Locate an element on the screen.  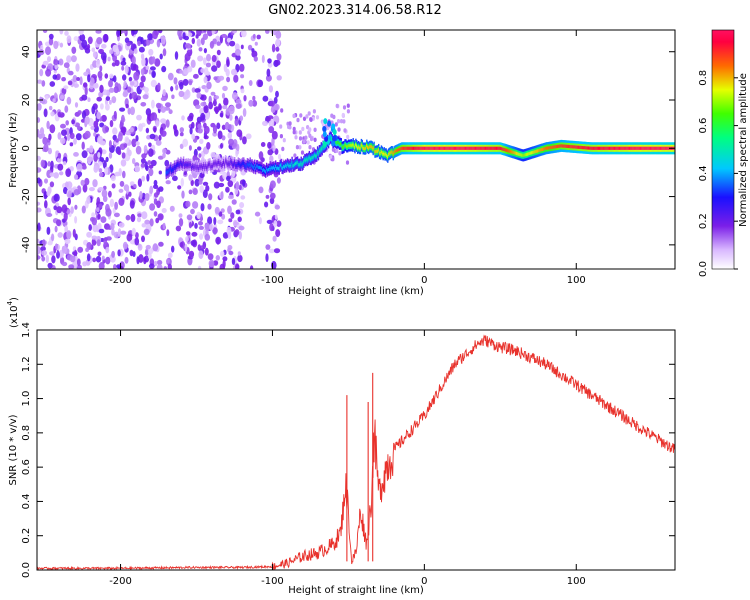
y-tick-label: 0 is located at coordinates (26, 148).